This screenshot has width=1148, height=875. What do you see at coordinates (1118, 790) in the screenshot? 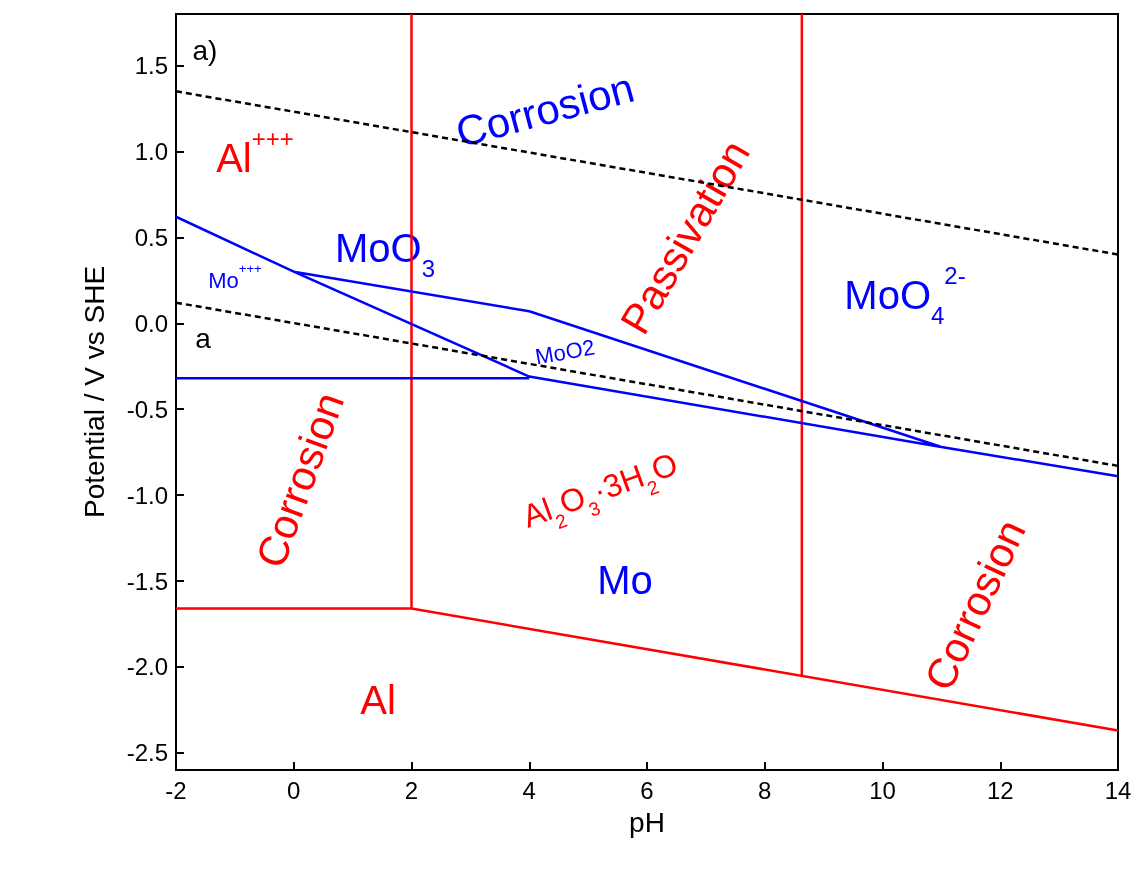
I see `x-tick-label: 14` at bounding box center [1118, 790].